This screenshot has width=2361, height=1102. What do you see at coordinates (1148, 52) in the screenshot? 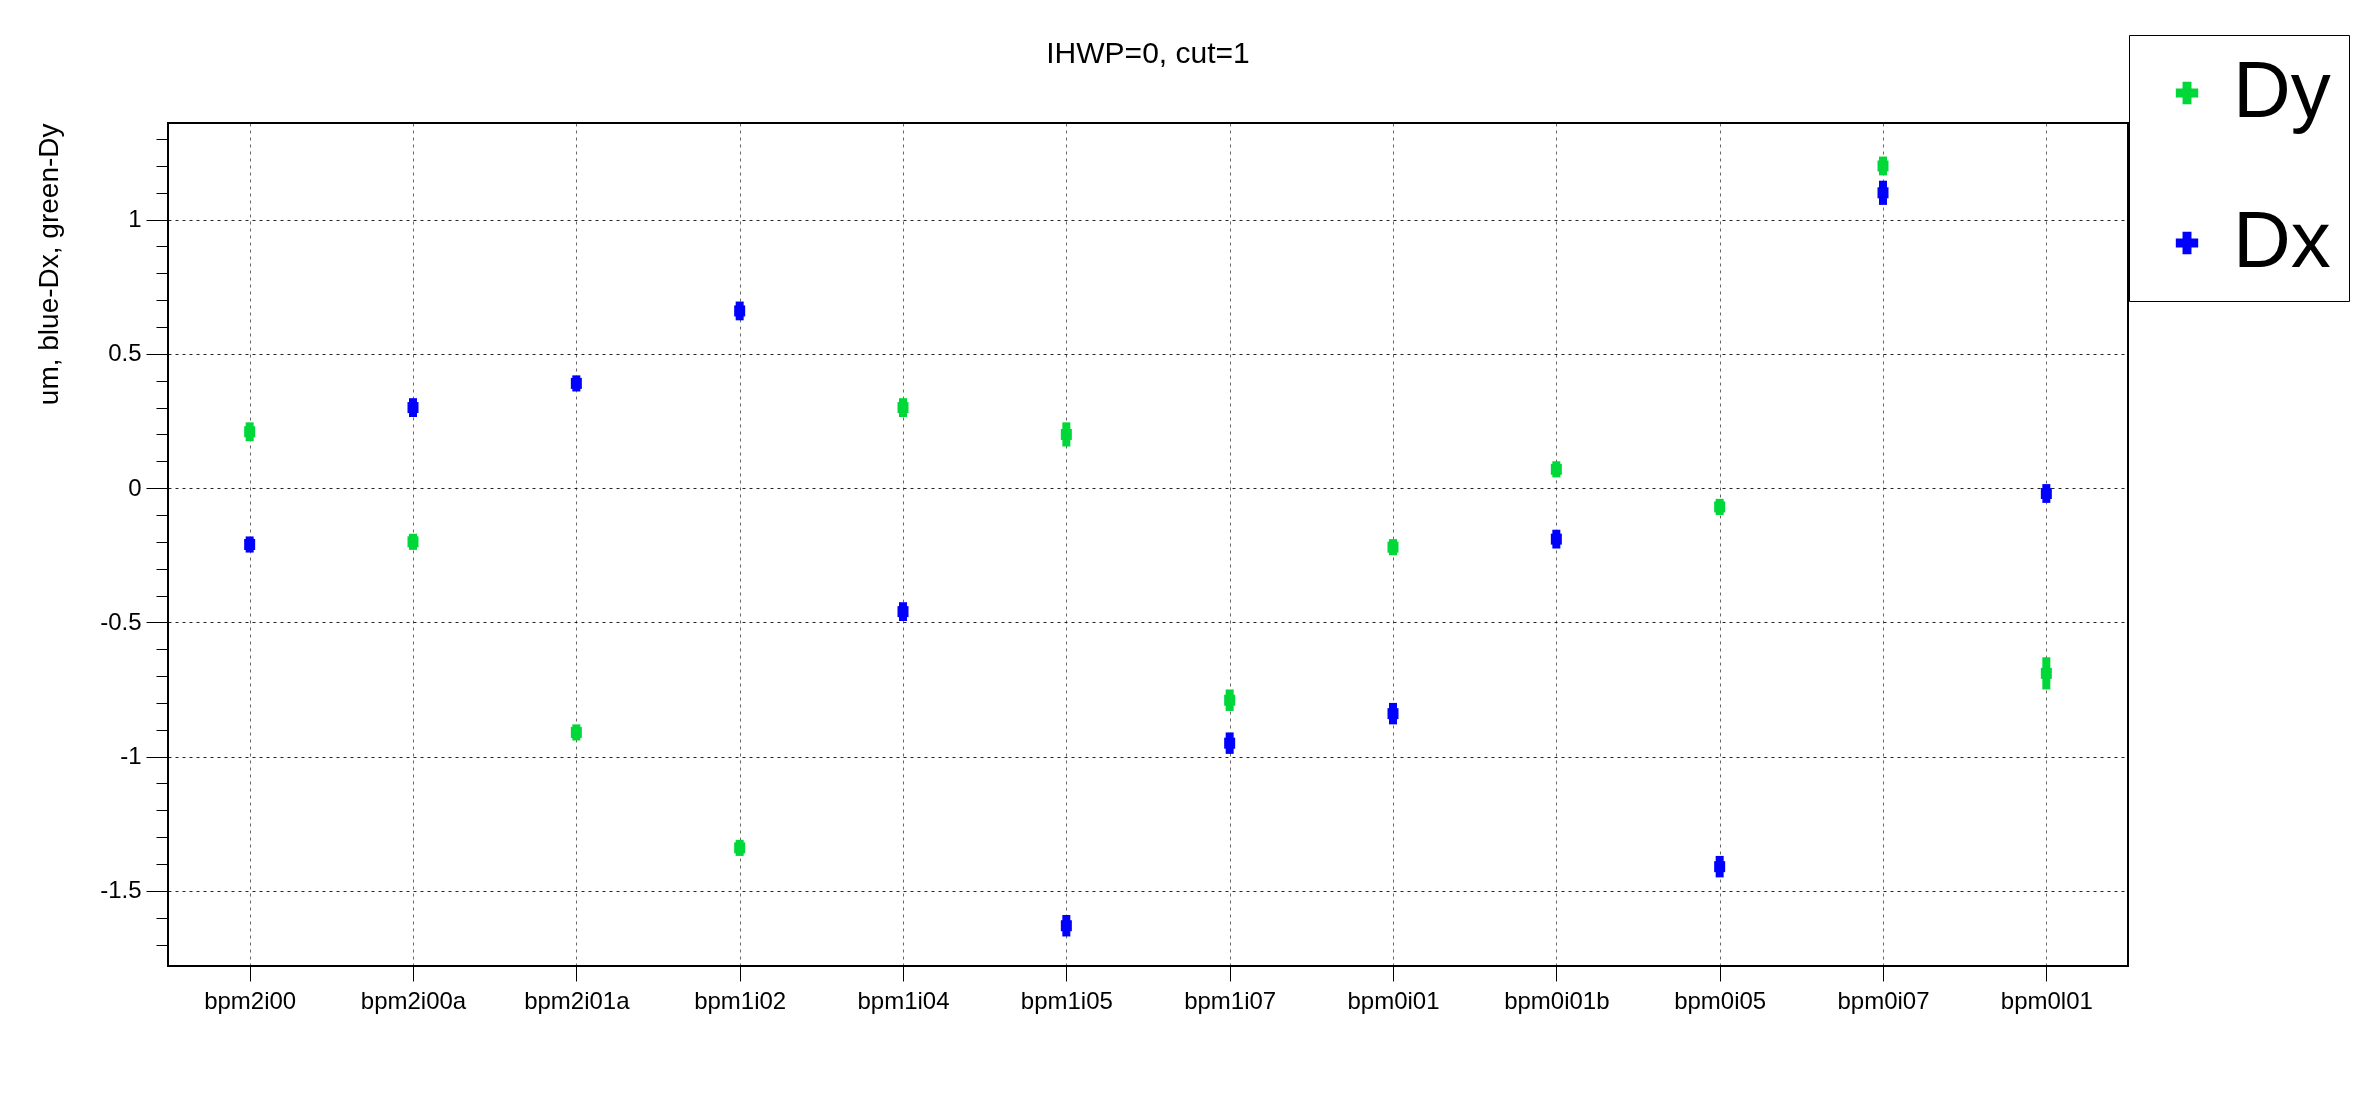
I see `chart-title: IHWP=0, cut=1` at bounding box center [1148, 52].